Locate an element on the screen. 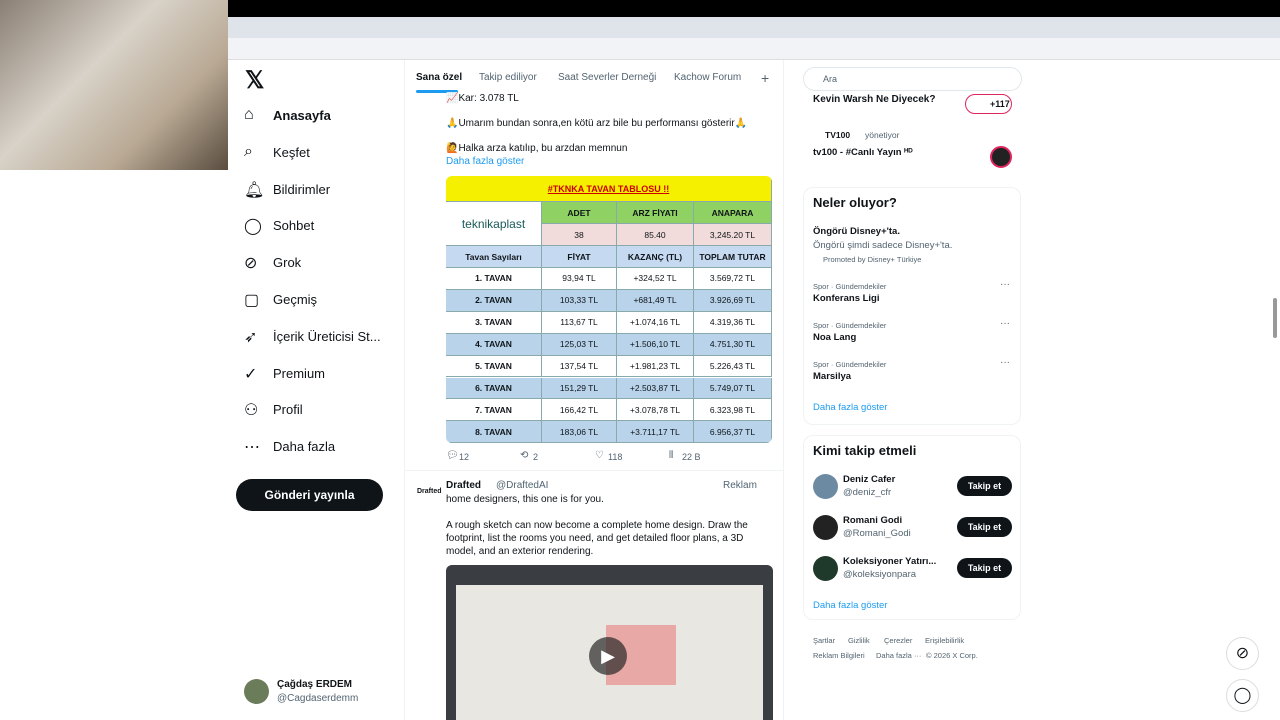  trend-title: Noa Lang is located at coordinates (835, 337).